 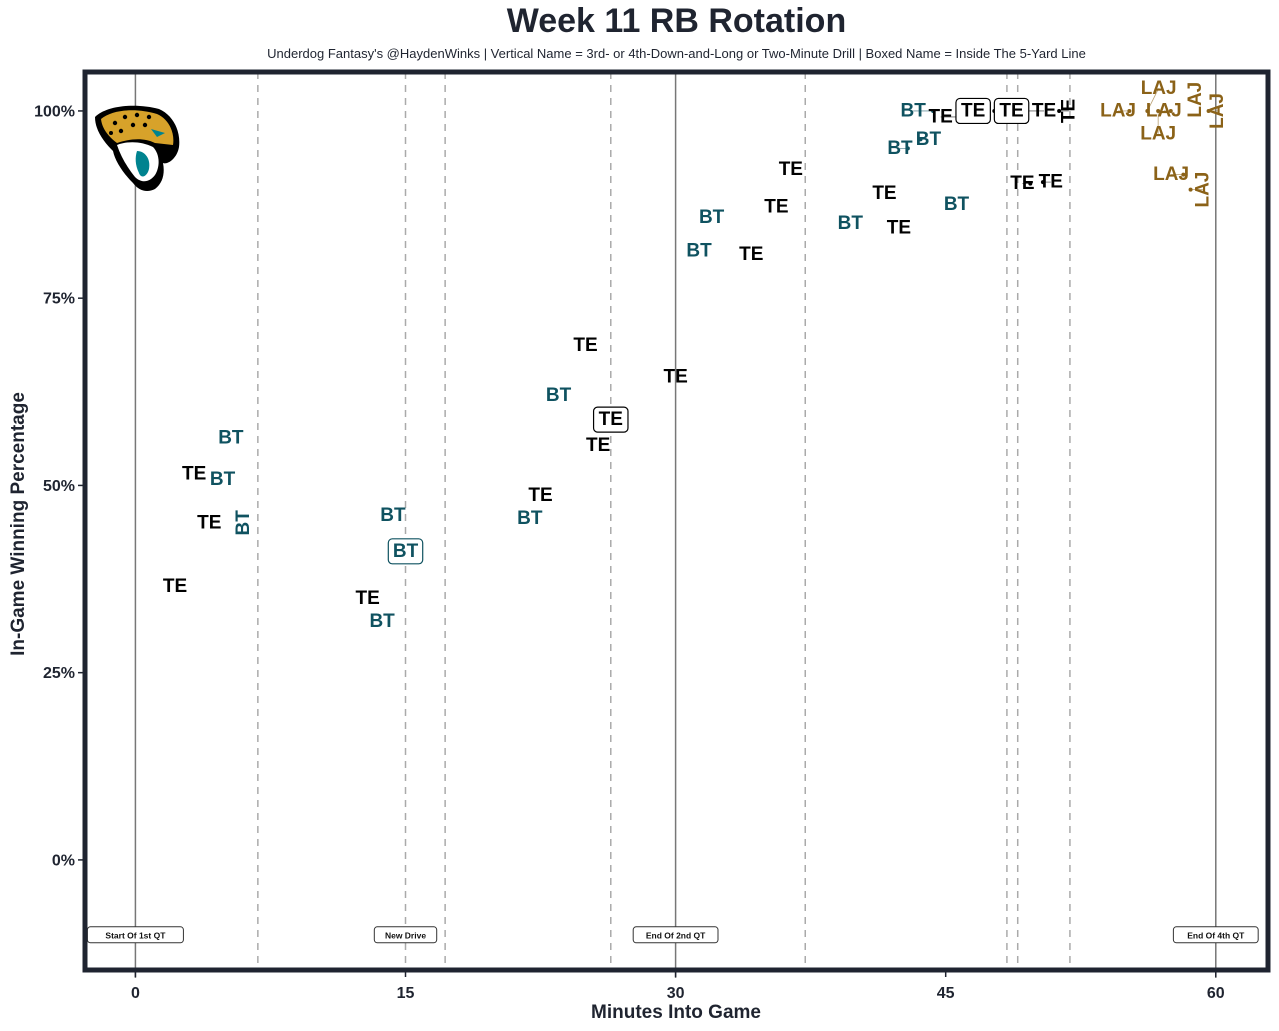 What do you see at coordinates (63, 860) in the screenshot?
I see `y-tick-label: 0%` at bounding box center [63, 860].